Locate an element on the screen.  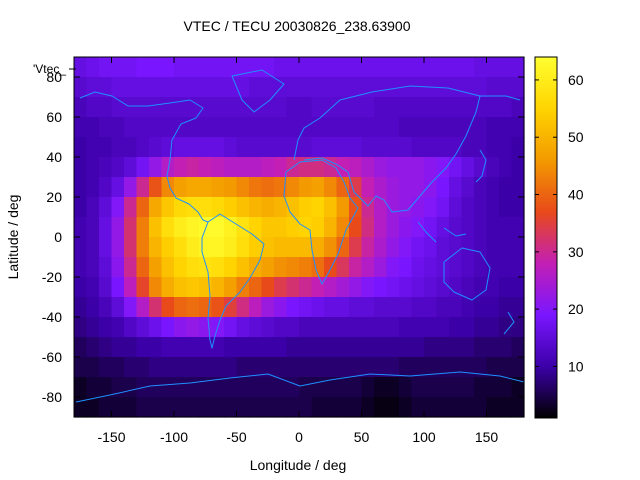
y-tick-label: 0 is located at coordinates (58, 237).